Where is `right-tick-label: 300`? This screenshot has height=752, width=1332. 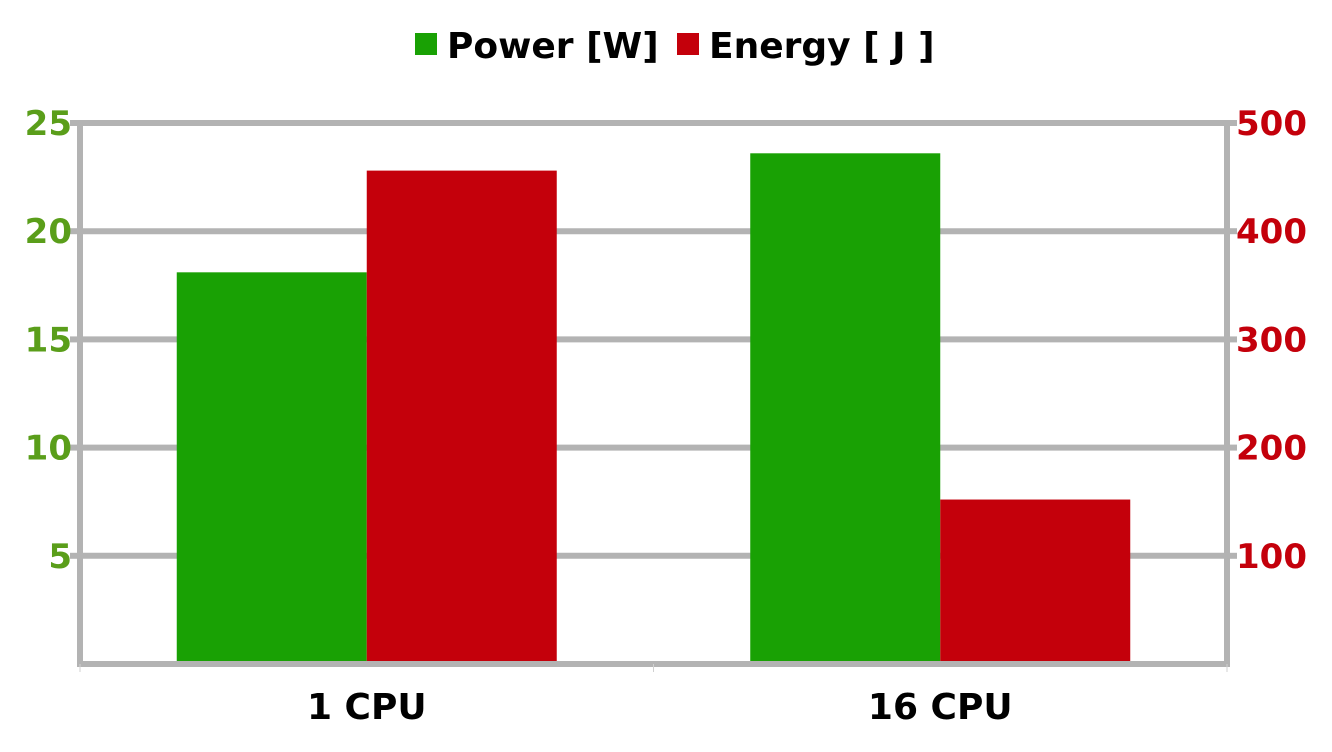
right-tick-label: 300 is located at coordinates (1271, 340).